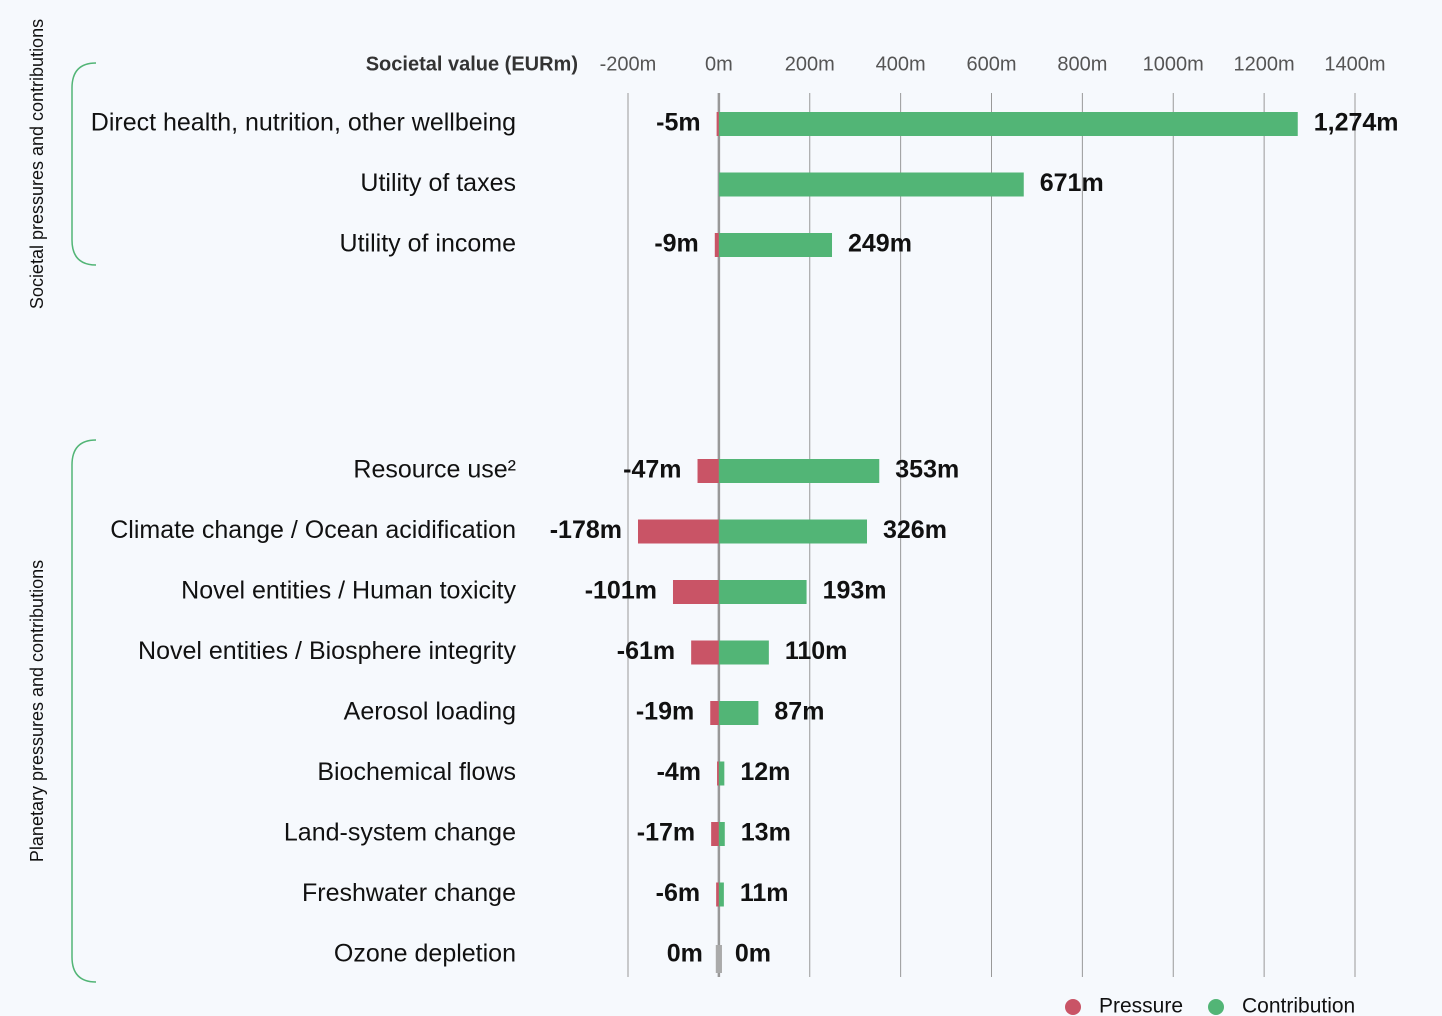 The image size is (1442, 1016). What do you see at coordinates (816, 651) in the screenshot?
I see `value-label: 110m` at bounding box center [816, 651].